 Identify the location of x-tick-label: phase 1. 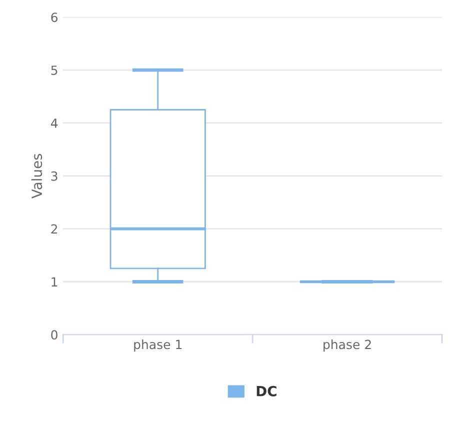
(158, 345).